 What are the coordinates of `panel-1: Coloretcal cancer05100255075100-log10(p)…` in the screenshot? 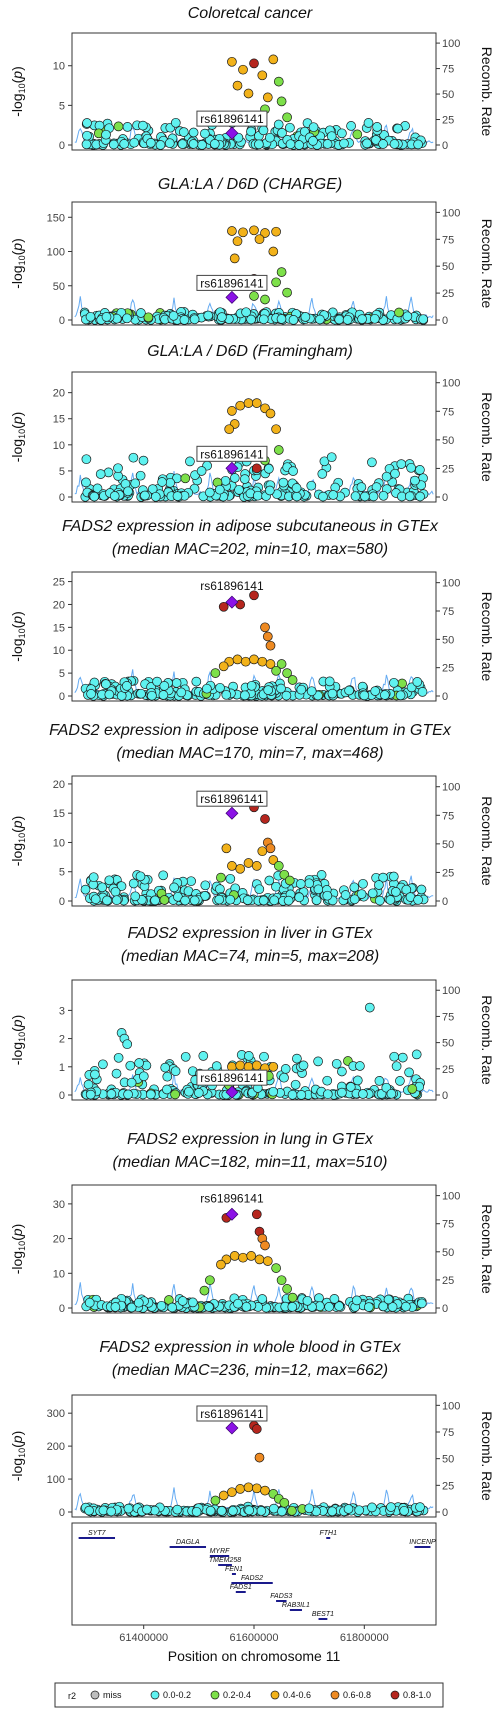 It's located at (252, 78).